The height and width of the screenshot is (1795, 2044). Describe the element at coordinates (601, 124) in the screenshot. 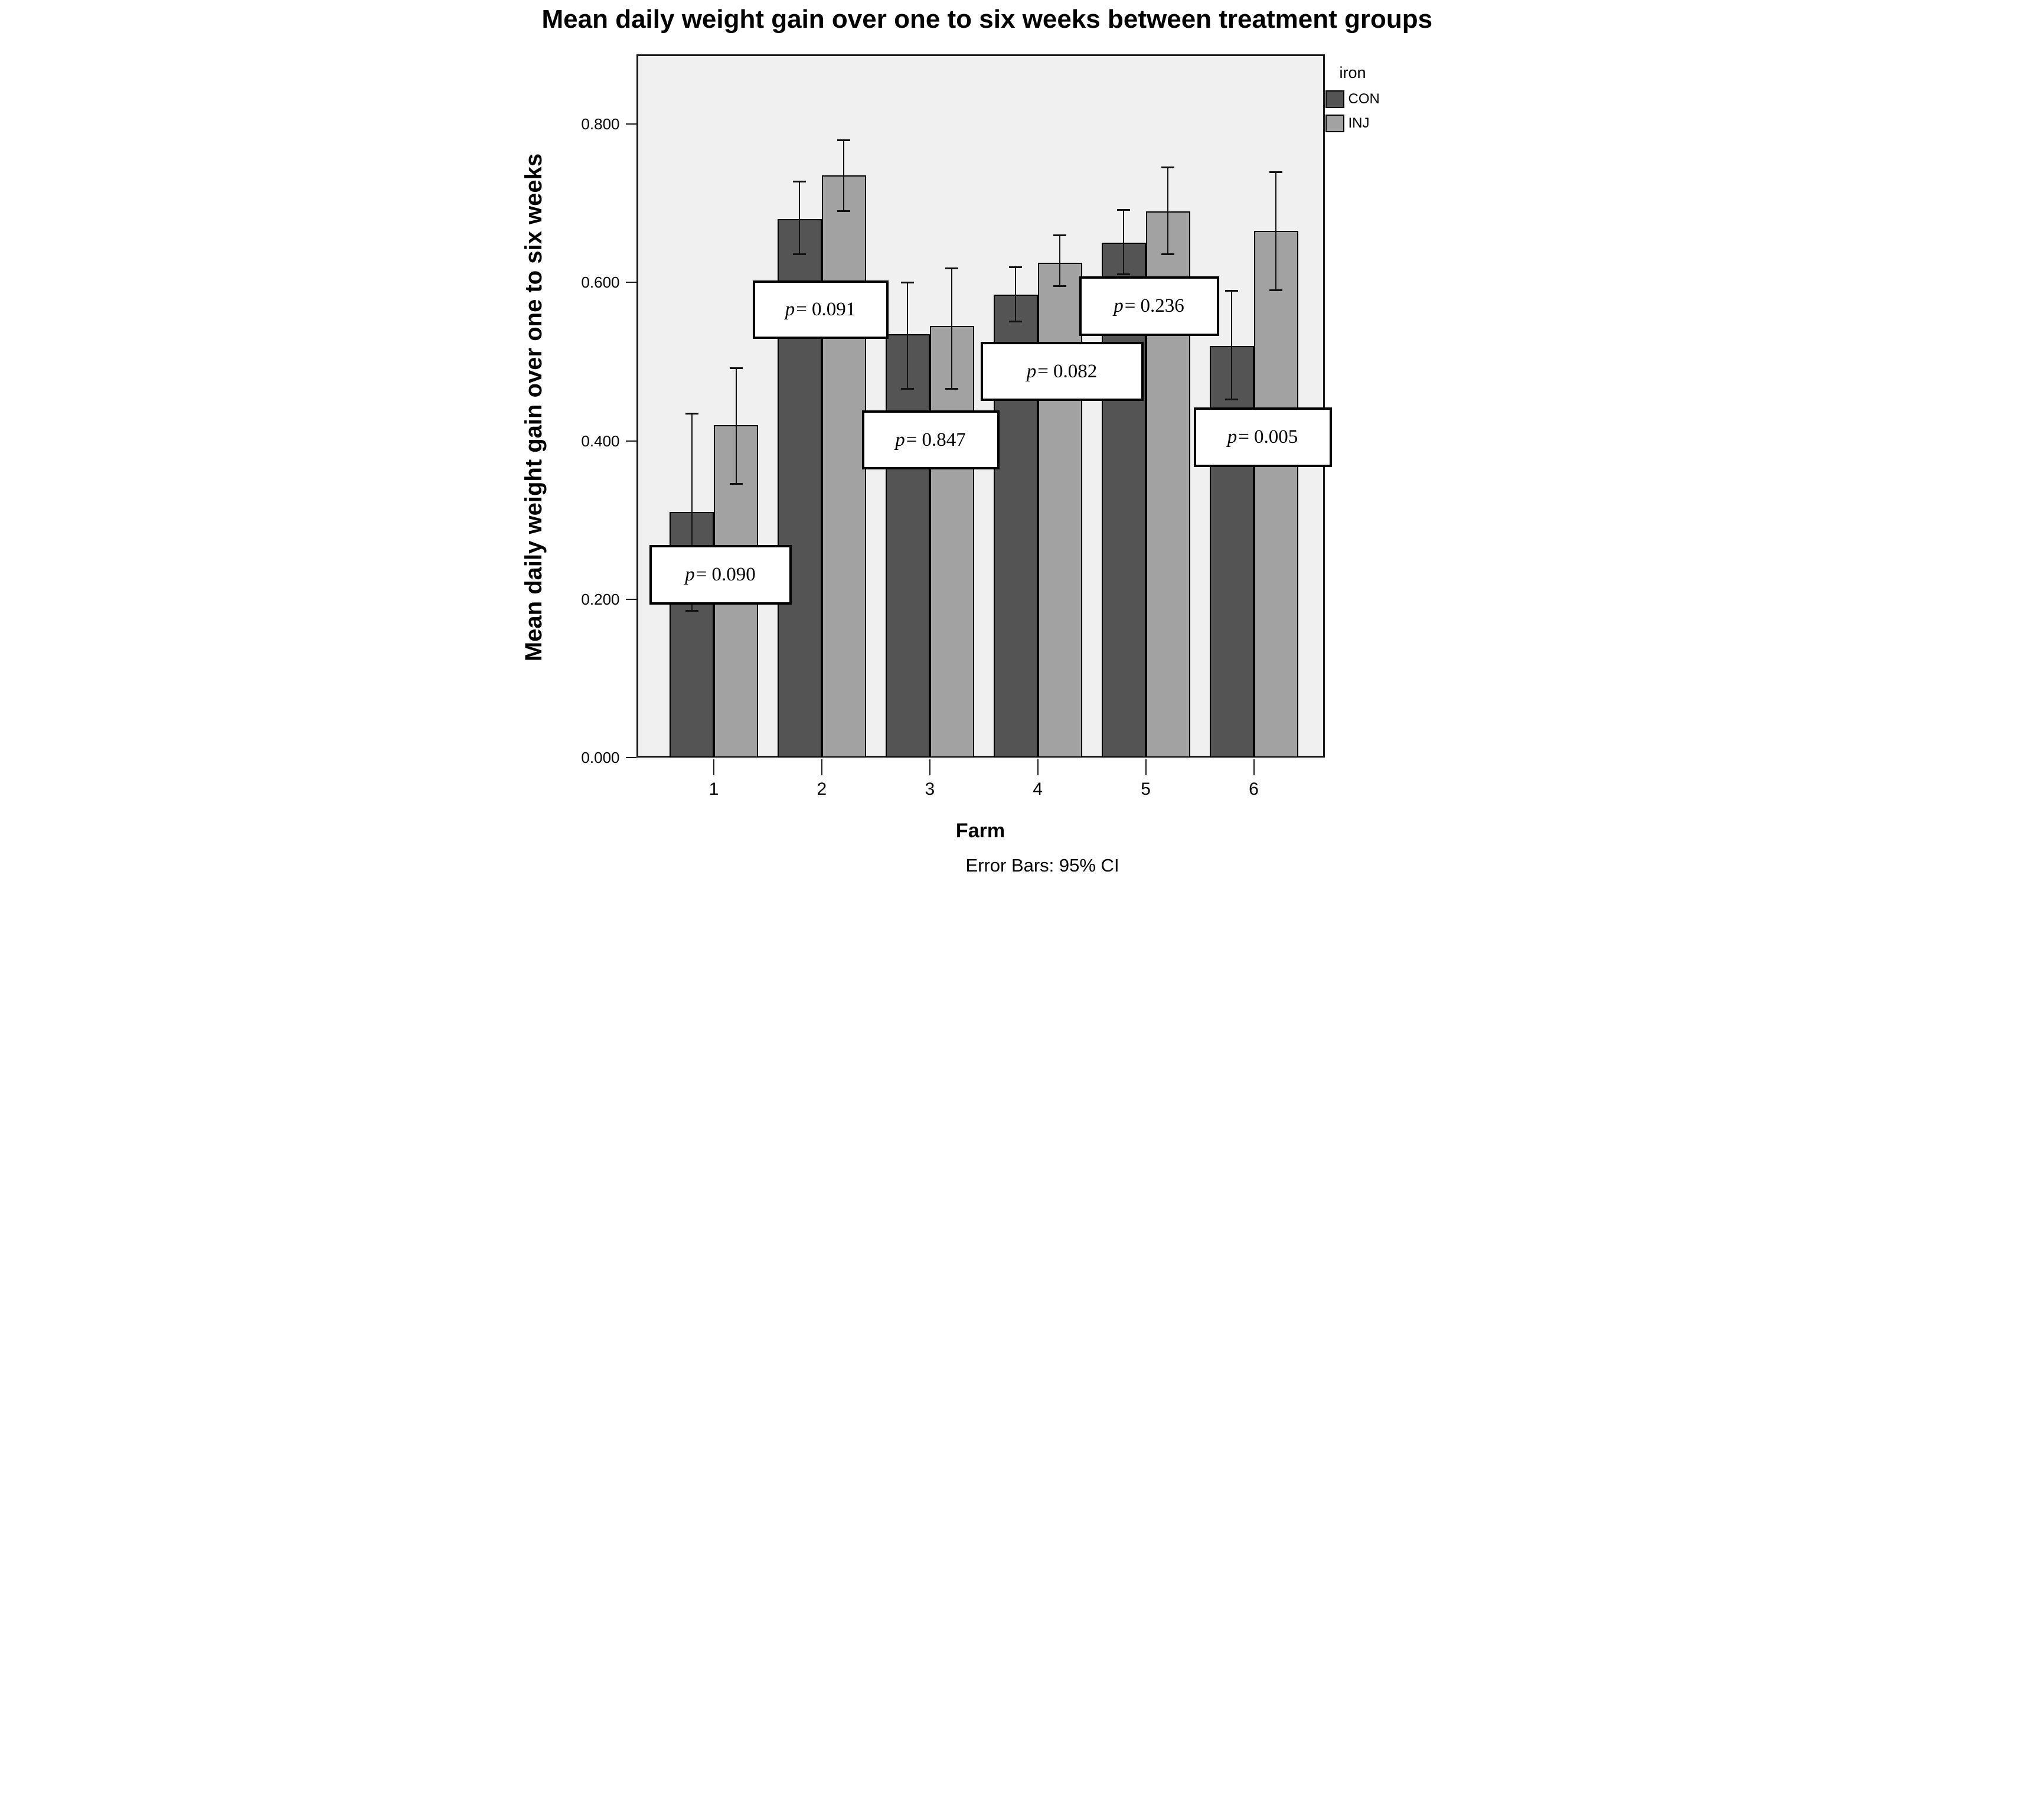

I see `y-tick-label: 0.800` at that location.